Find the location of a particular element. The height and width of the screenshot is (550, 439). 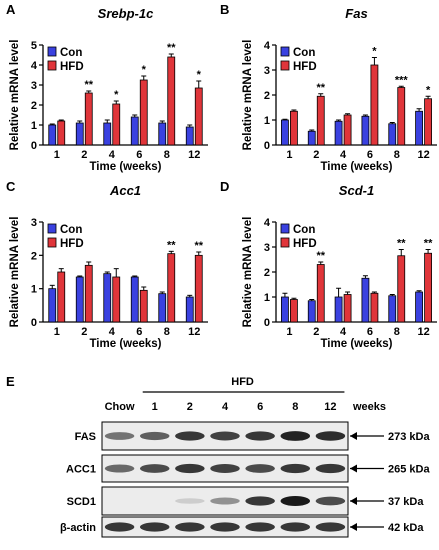

significance-marker: *** is located at coordinates (402, 80).